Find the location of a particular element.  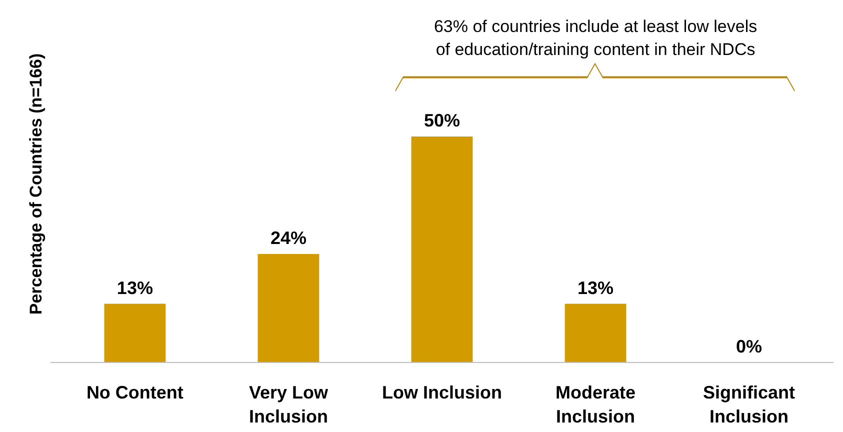

x-tick-label: Low Inclusion is located at coordinates (442, 392).